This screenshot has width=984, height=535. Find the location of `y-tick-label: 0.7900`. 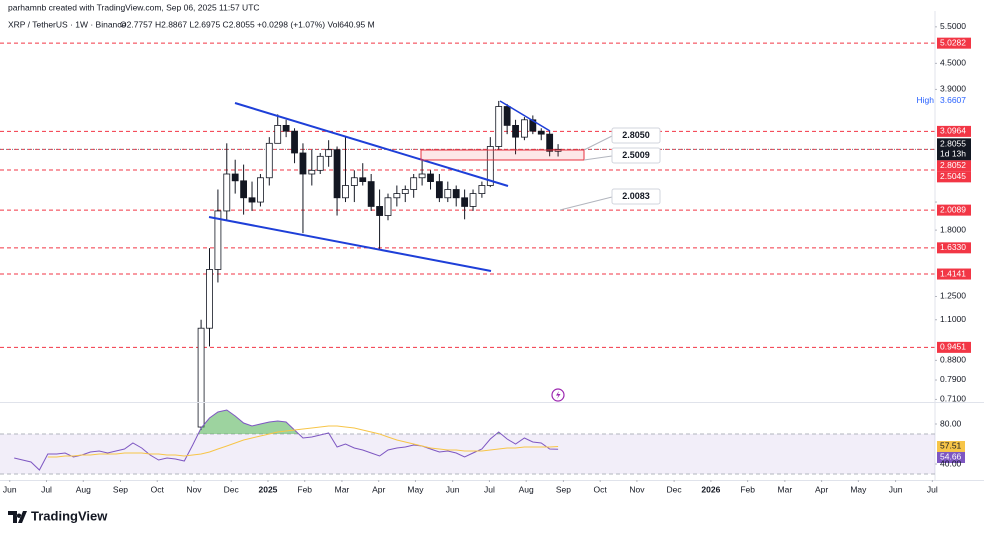

y-tick-label: 0.7900 is located at coordinates (953, 379).